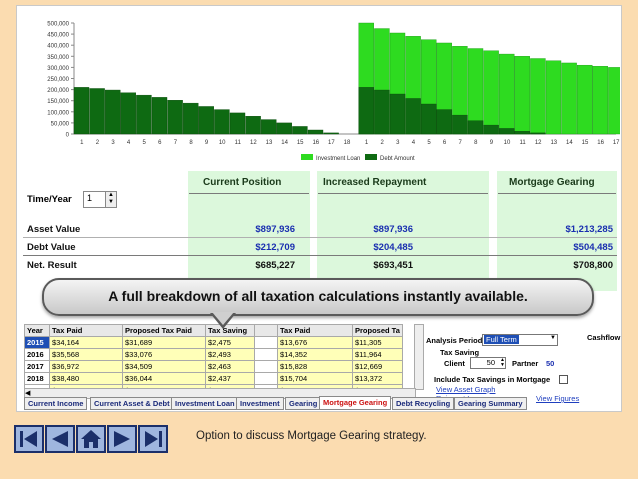 This screenshot has height=479, width=638. What do you see at coordinates (266, 378) in the screenshot?
I see `cell` at bounding box center [266, 378].